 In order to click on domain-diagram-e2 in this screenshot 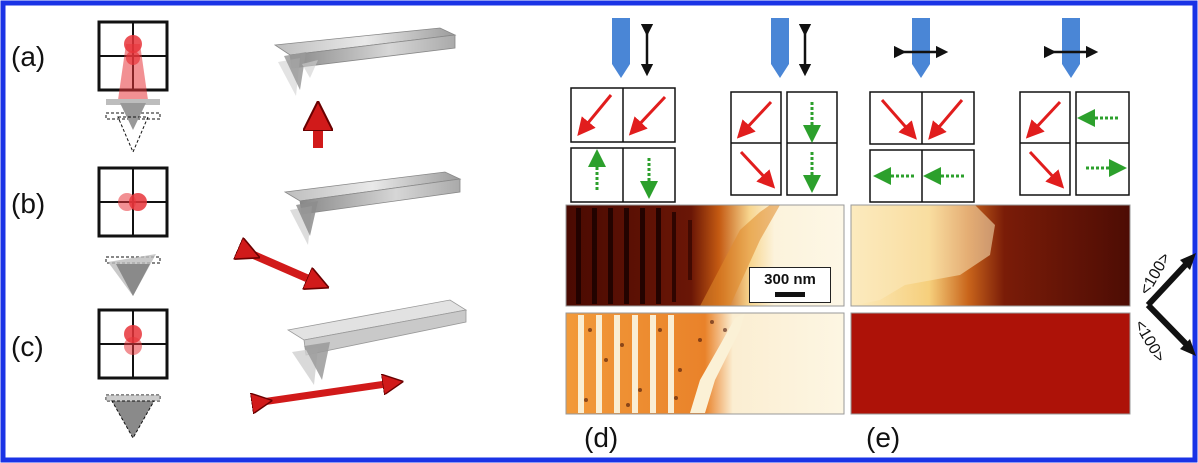, I will do `click(1074, 143)`.